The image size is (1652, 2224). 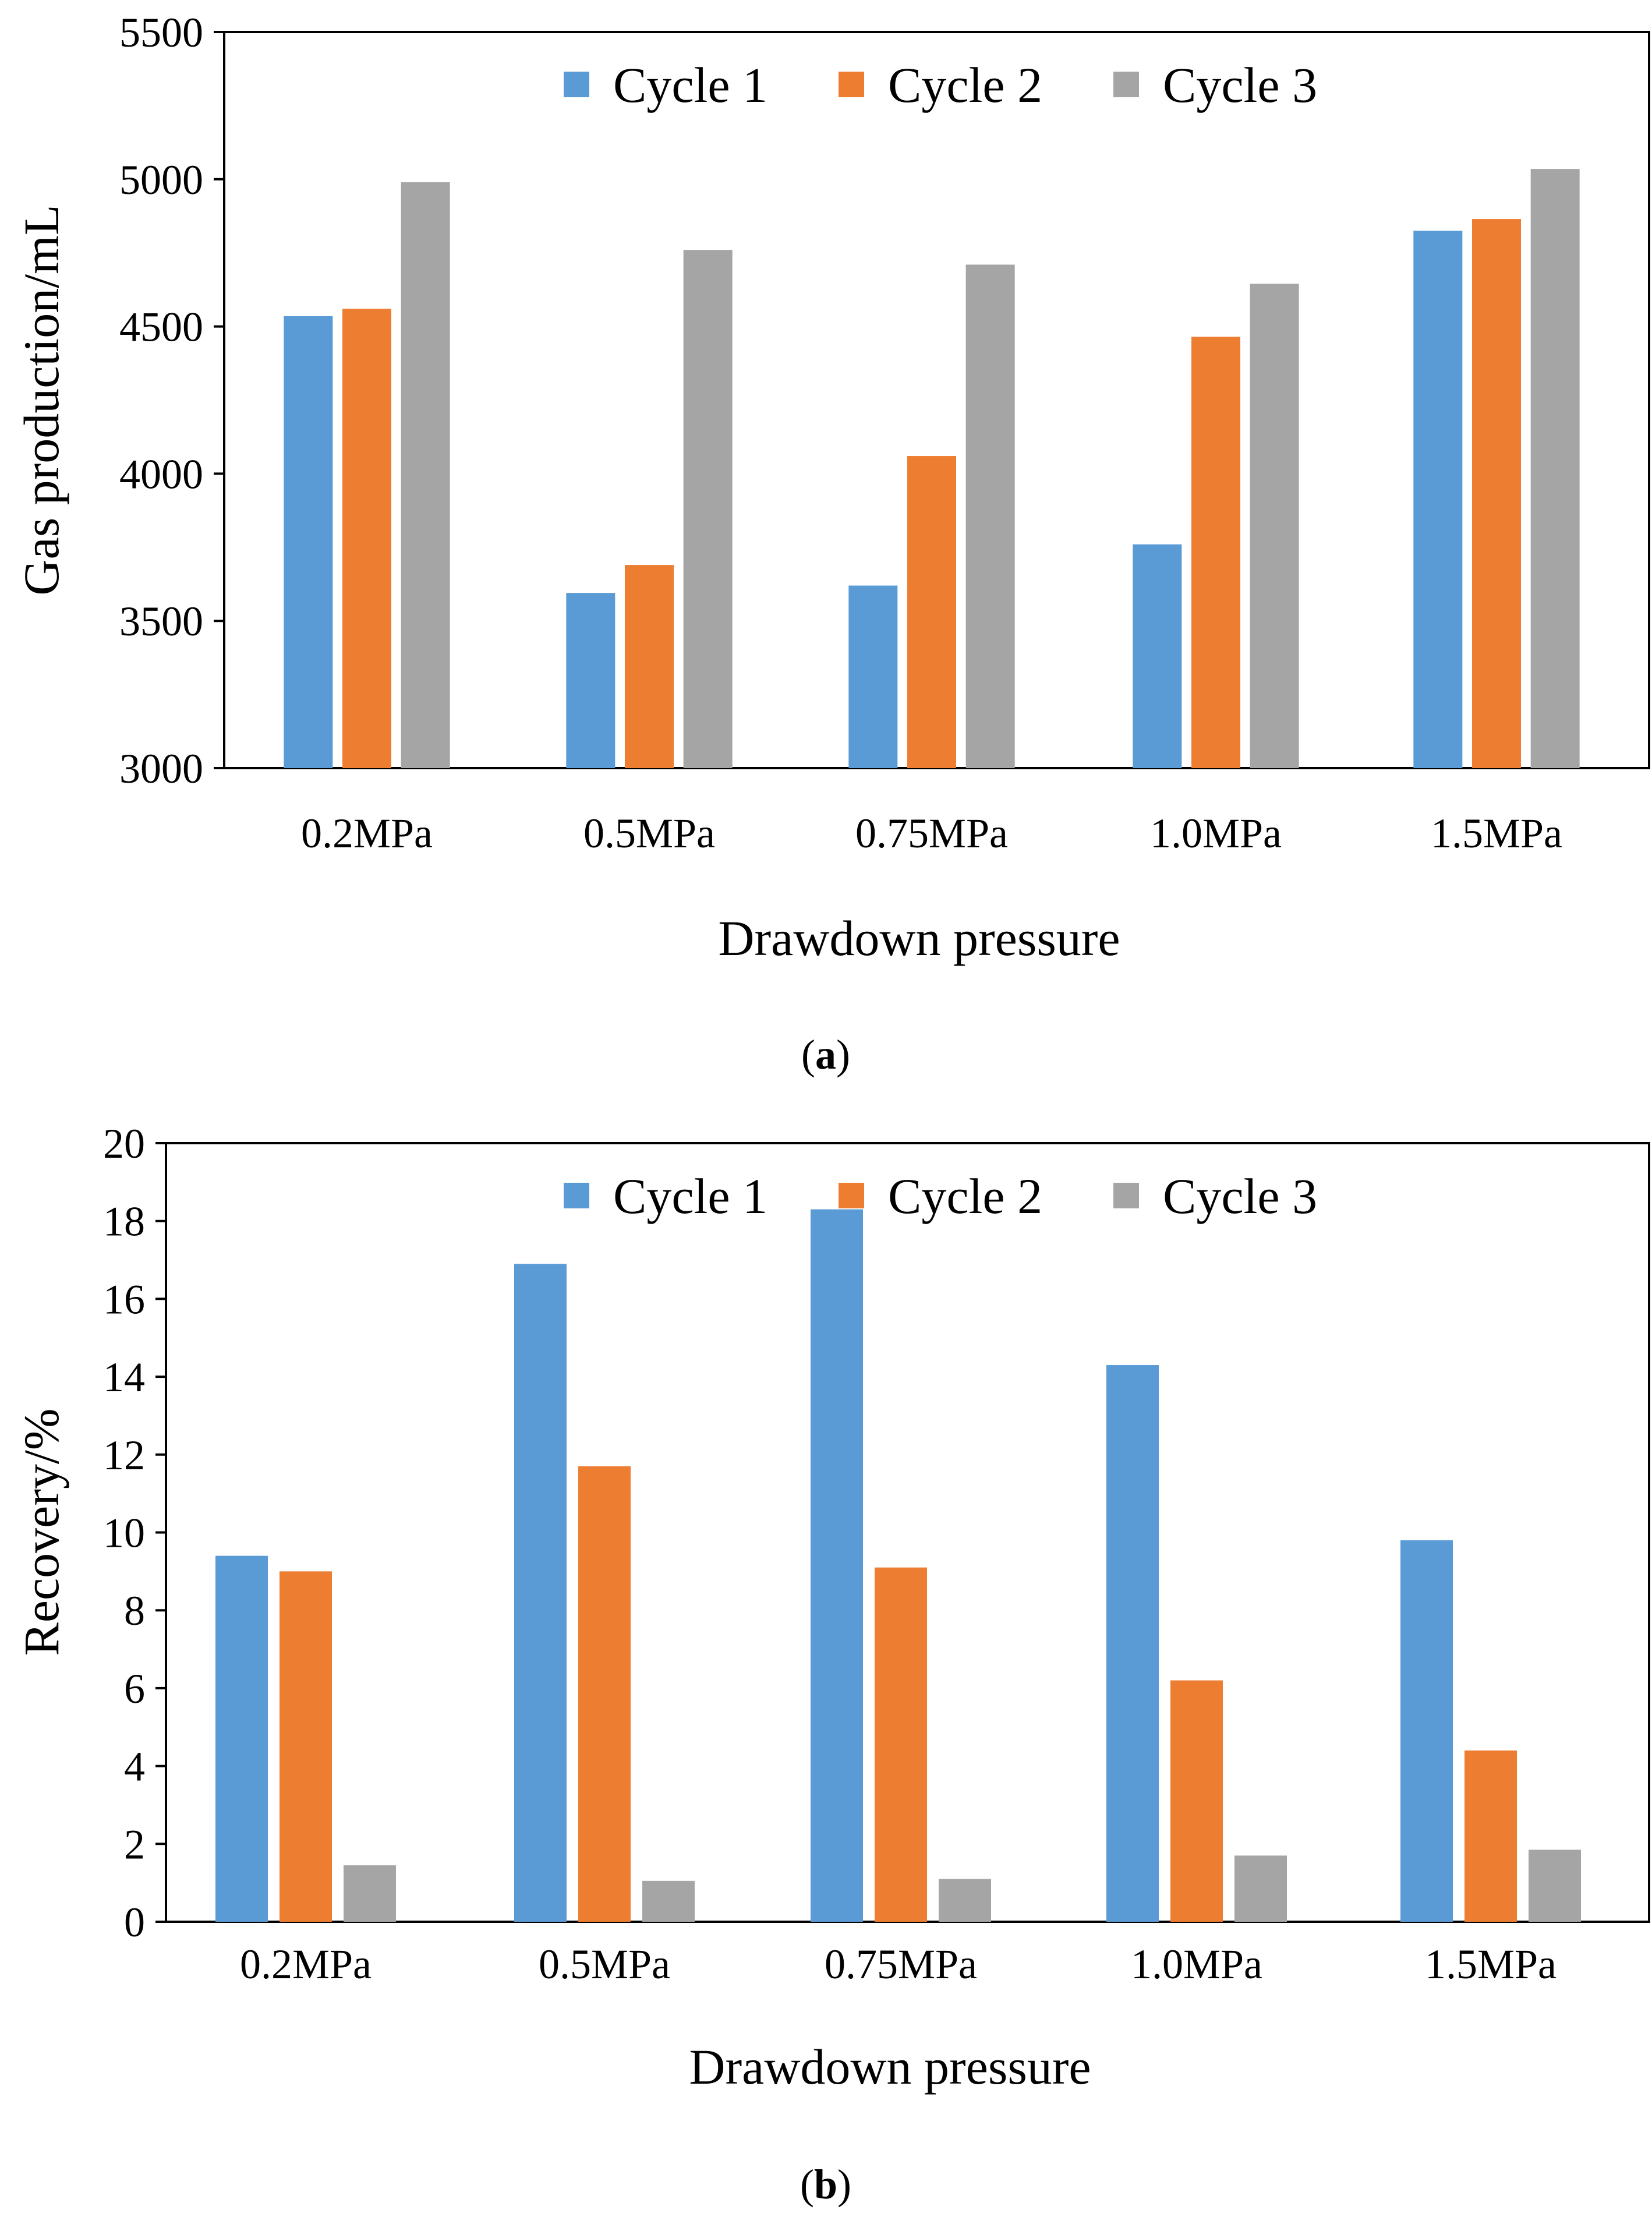 What do you see at coordinates (134, 1922) in the screenshot?
I see `y-tick-label: 0` at bounding box center [134, 1922].